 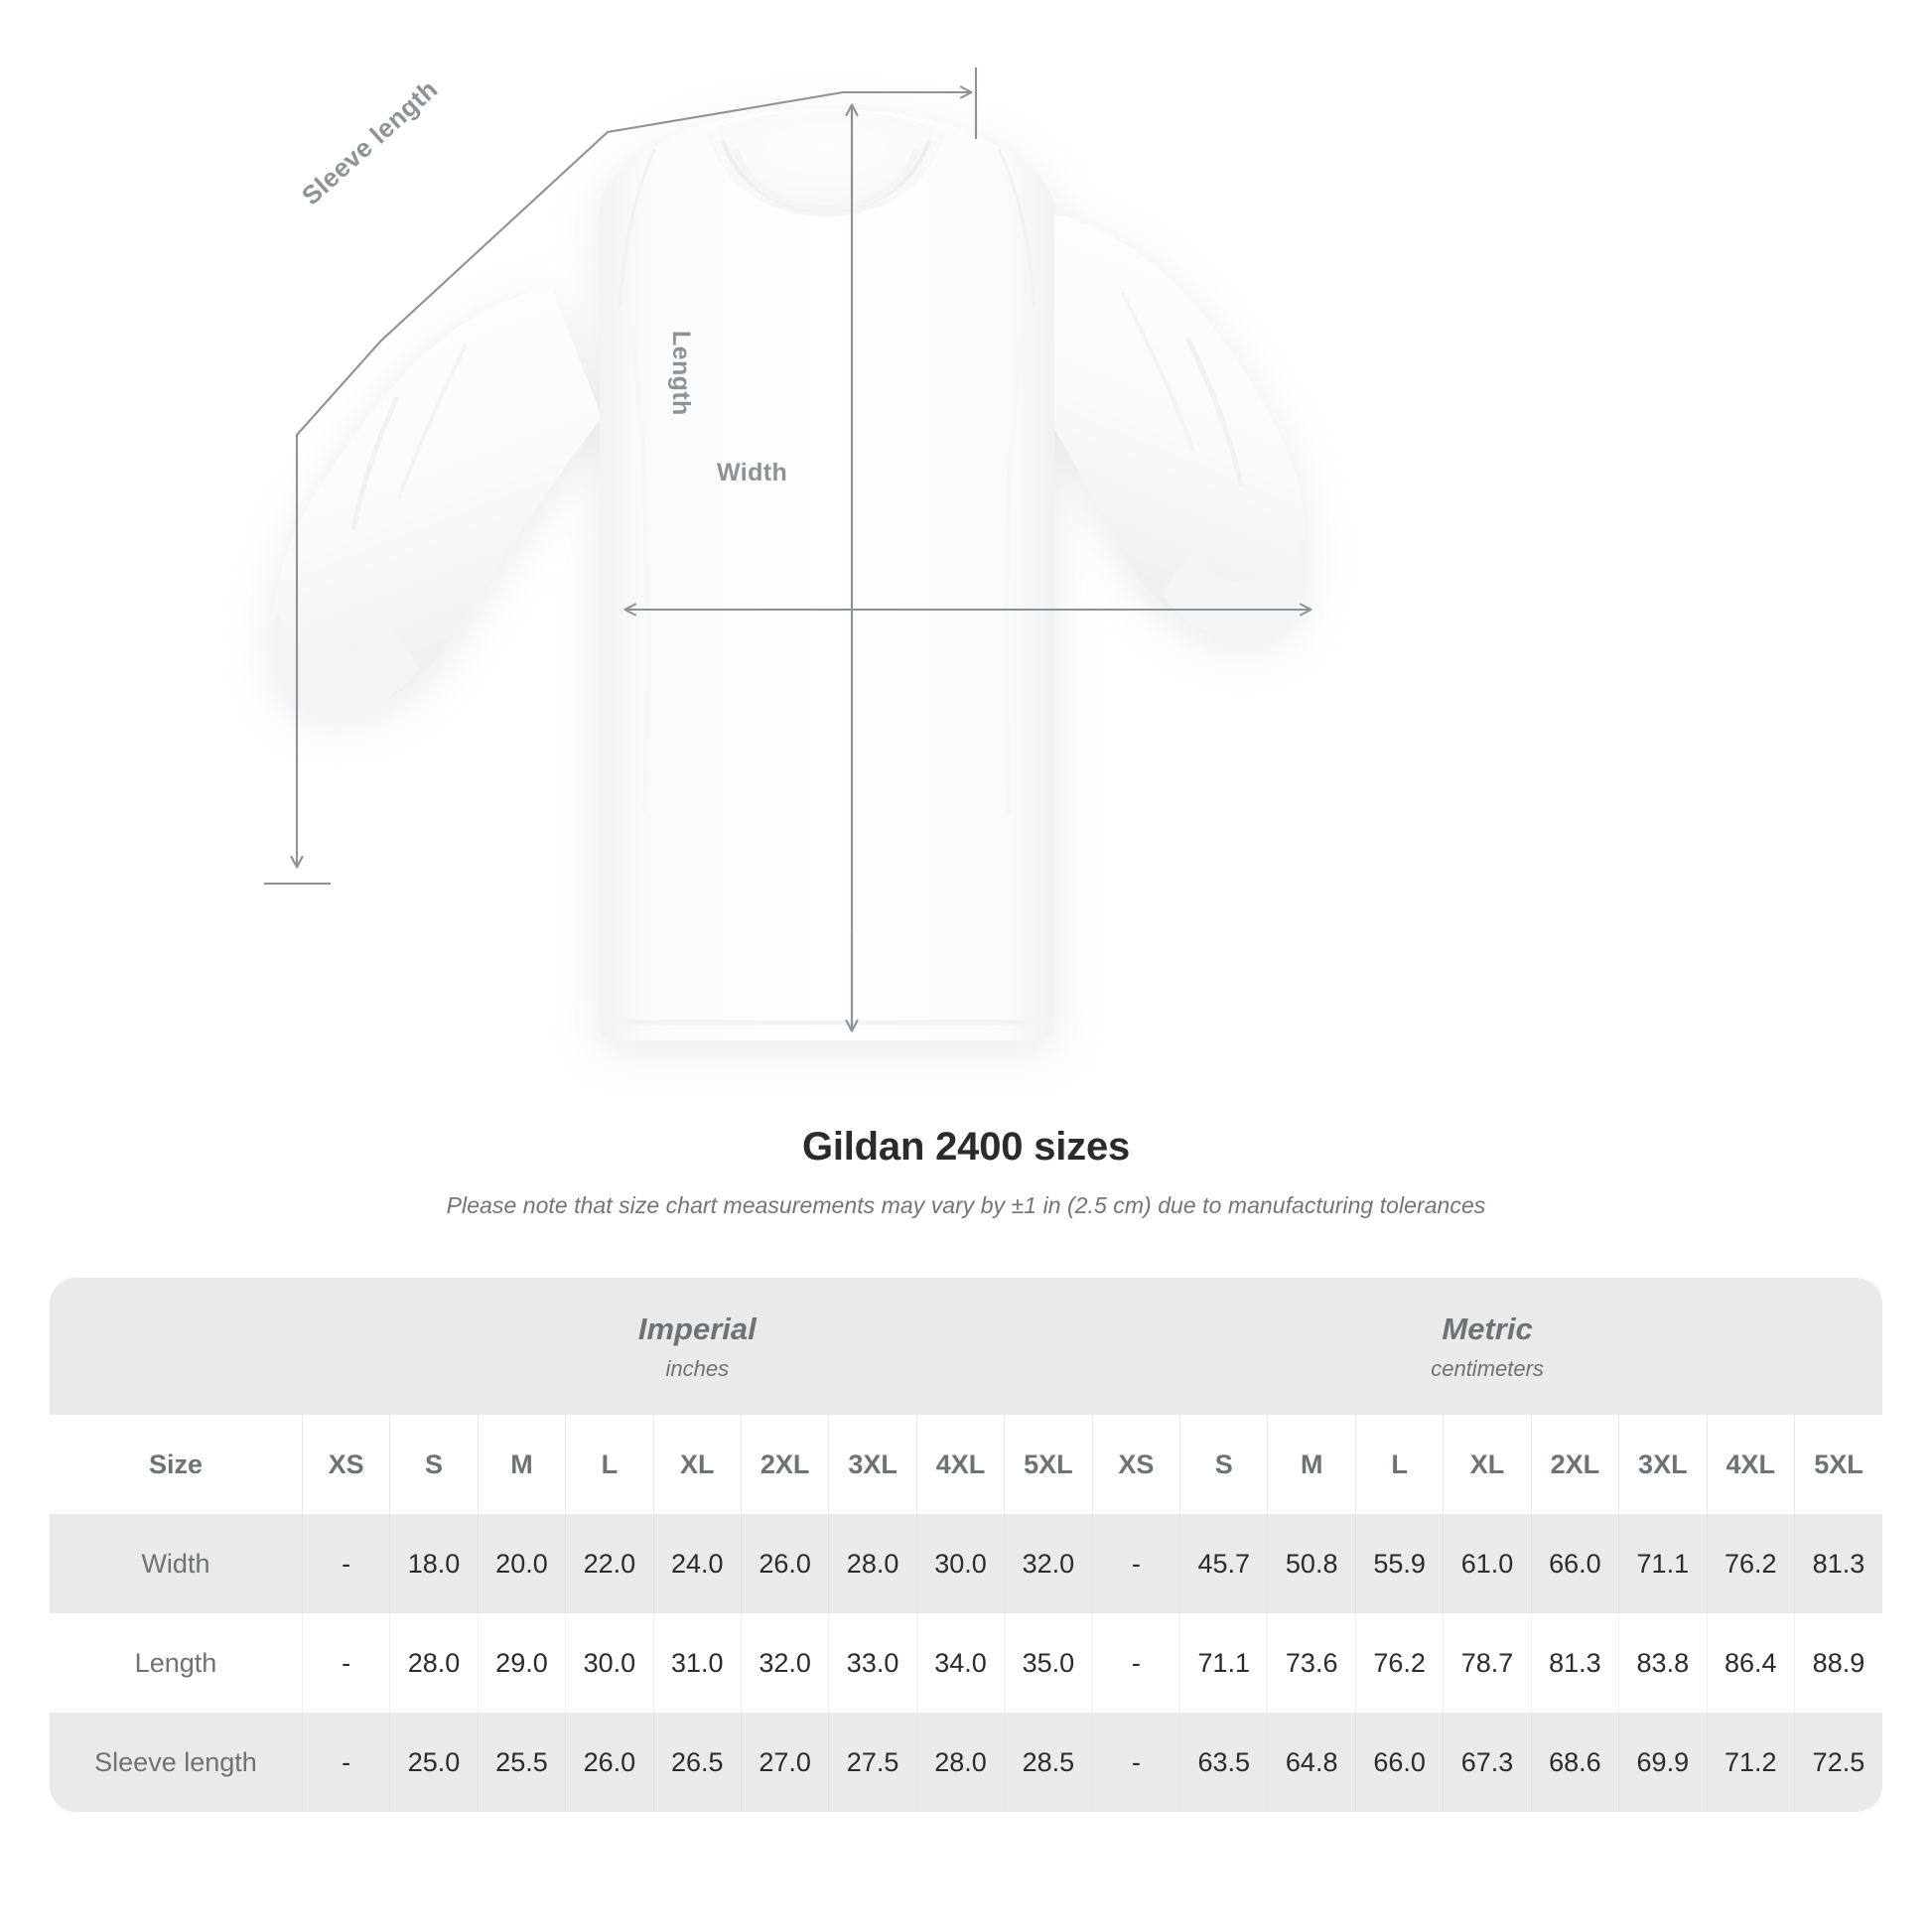 What do you see at coordinates (826, 179) in the screenshot?
I see `collar-rib` at bounding box center [826, 179].